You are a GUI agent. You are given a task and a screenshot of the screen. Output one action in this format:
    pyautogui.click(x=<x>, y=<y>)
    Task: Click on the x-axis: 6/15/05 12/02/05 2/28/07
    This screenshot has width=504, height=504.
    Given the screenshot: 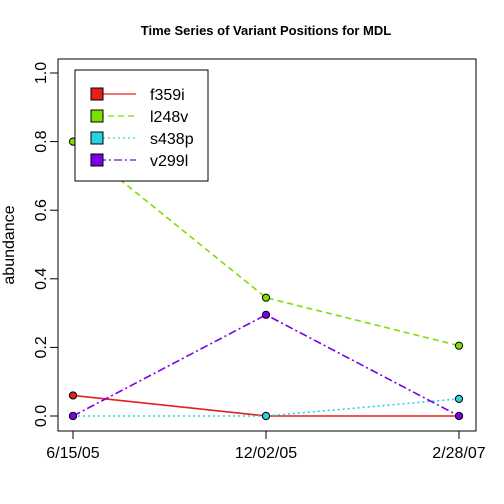 What is the action you would take?
    pyautogui.click(x=266, y=446)
    